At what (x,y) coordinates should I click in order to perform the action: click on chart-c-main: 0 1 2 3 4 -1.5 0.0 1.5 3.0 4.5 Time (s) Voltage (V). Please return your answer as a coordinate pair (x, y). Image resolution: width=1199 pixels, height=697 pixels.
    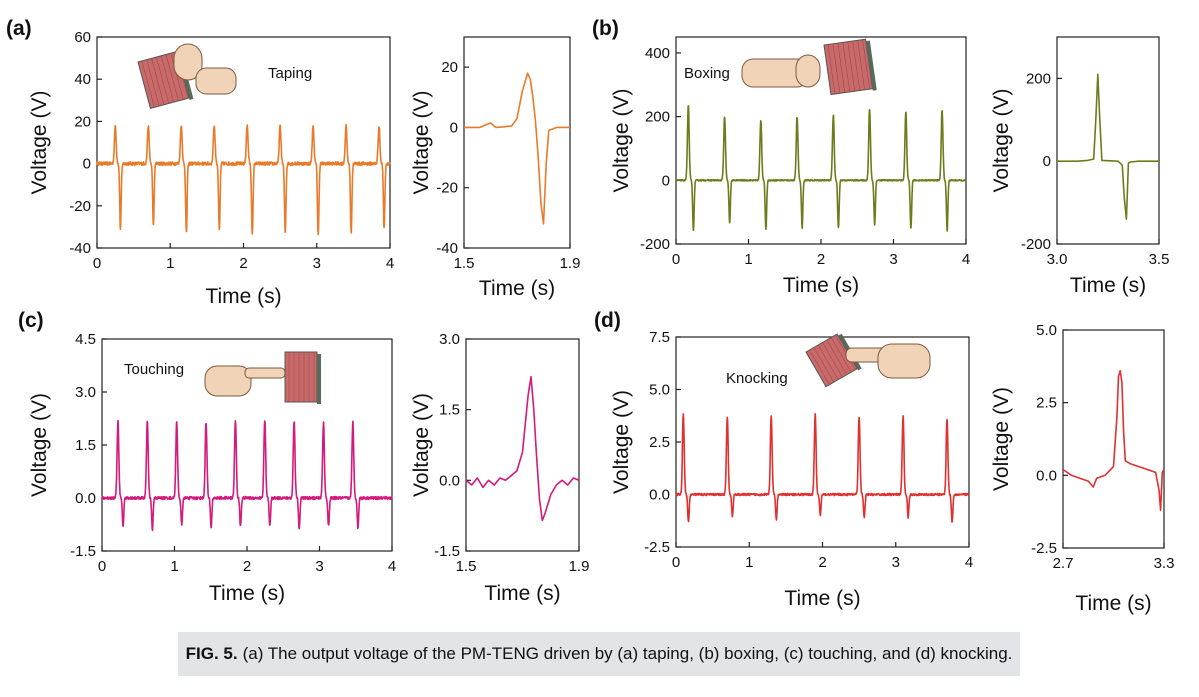
    Looking at the image, I should click on (212, 468).